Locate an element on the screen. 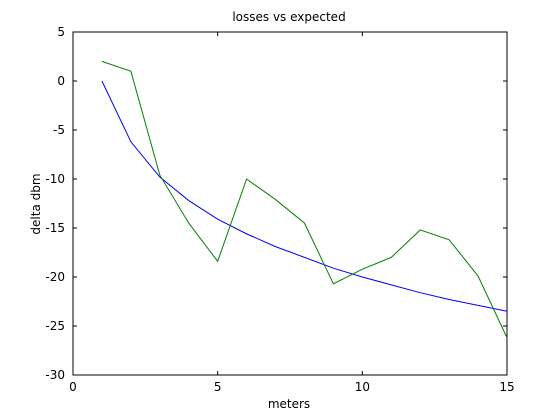  y-tick-label: -25 is located at coordinates (55, 326).